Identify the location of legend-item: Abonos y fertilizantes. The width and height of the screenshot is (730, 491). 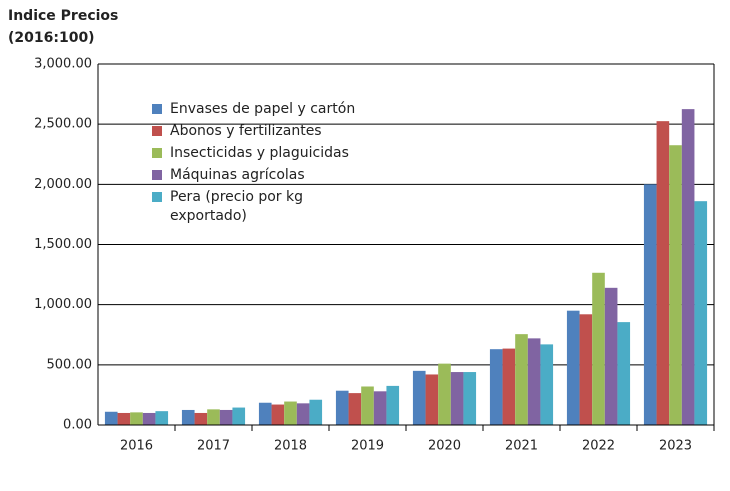
(259, 131).